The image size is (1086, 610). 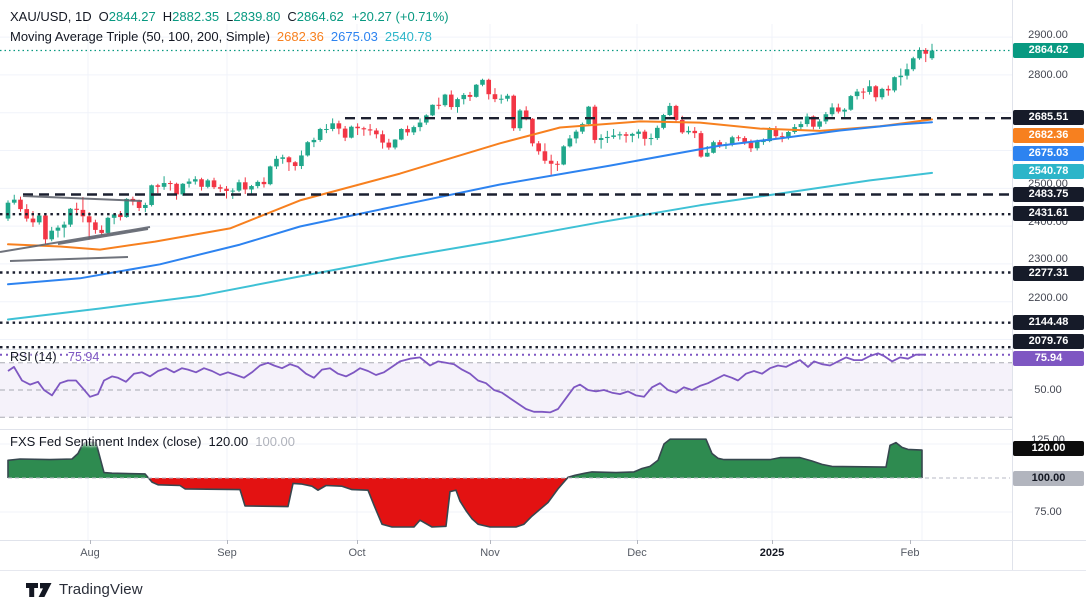 I want to click on sentiment-area-negative, so click(x=465, y=502).